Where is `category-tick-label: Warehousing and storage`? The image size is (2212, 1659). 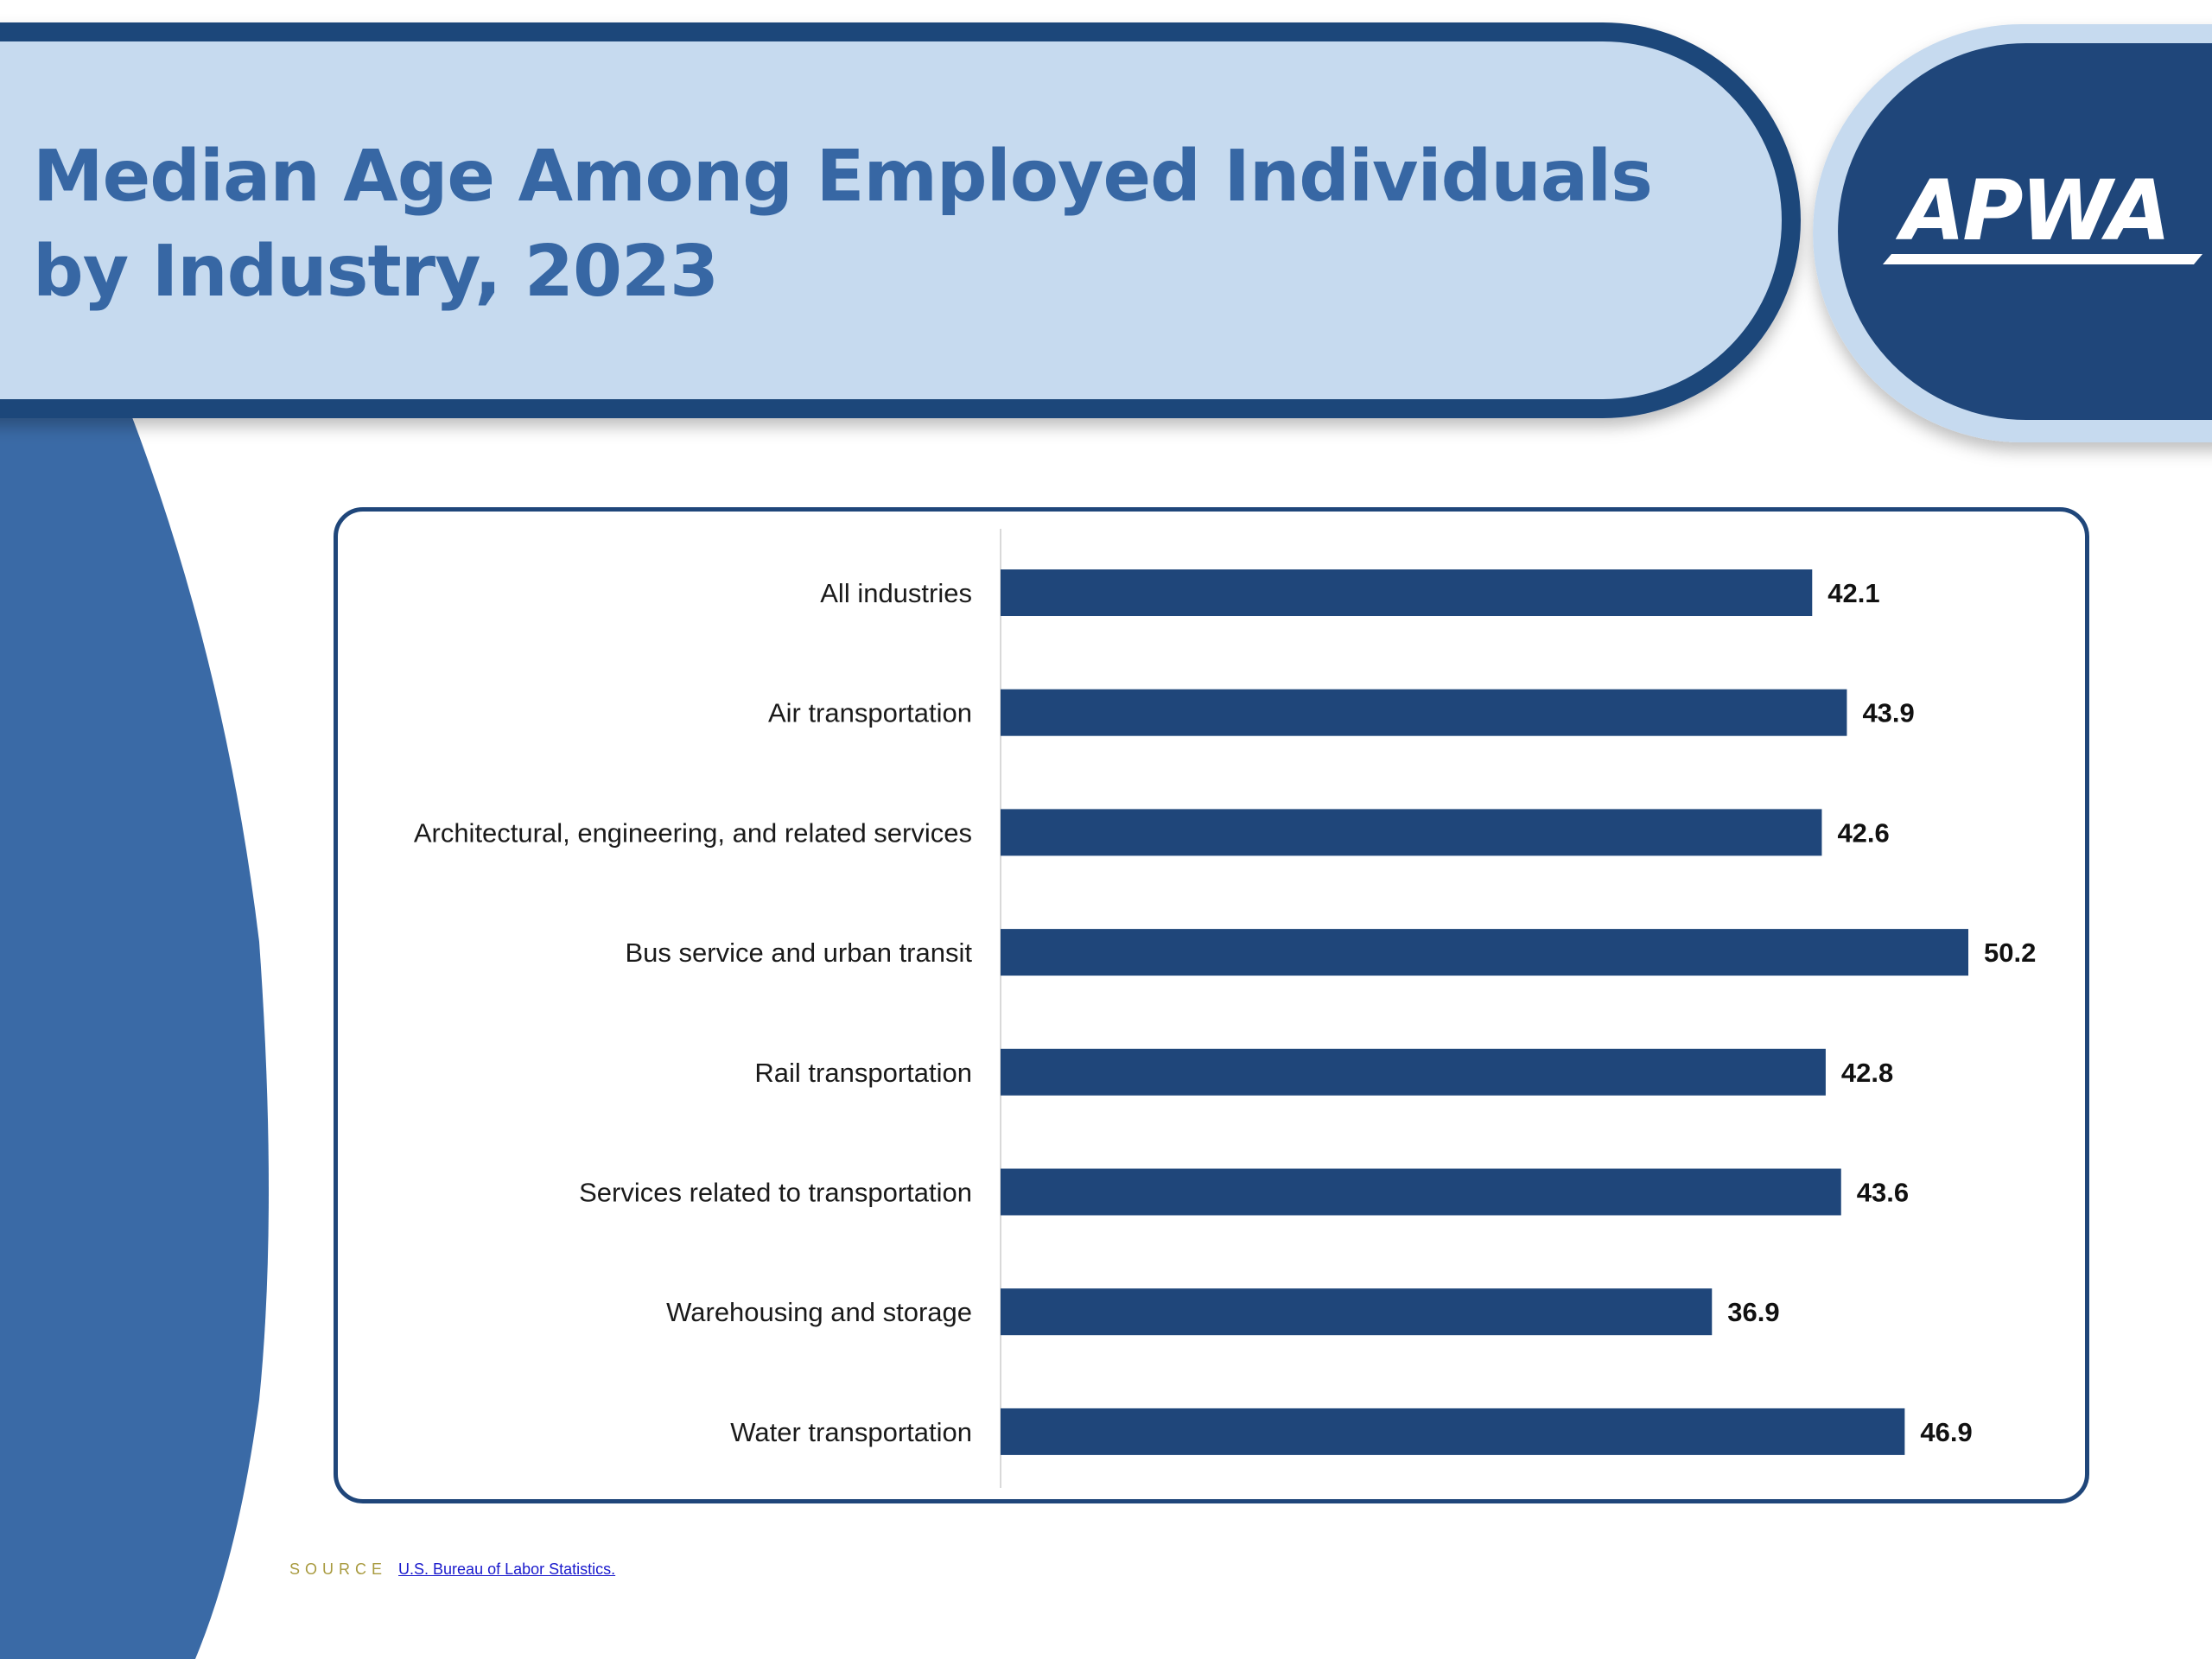 category-tick-label: Warehousing and storage is located at coordinates (819, 1312).